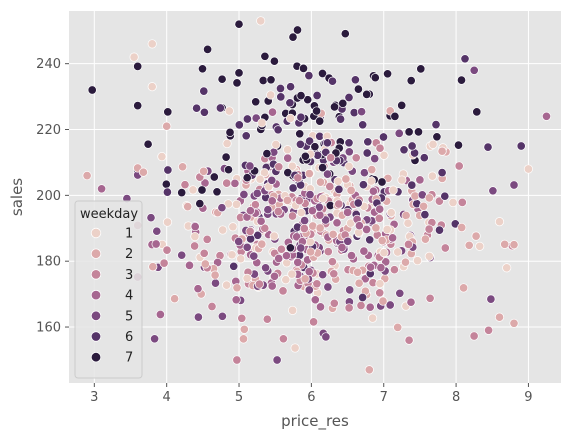 The height and width of the screenshot is (435, 572). What do you see at coordinates (311, 394) in the screenshot?
I see `x-axis-ticks: 3 4 5 6 7 8 9` at bounding box center [311, 394].